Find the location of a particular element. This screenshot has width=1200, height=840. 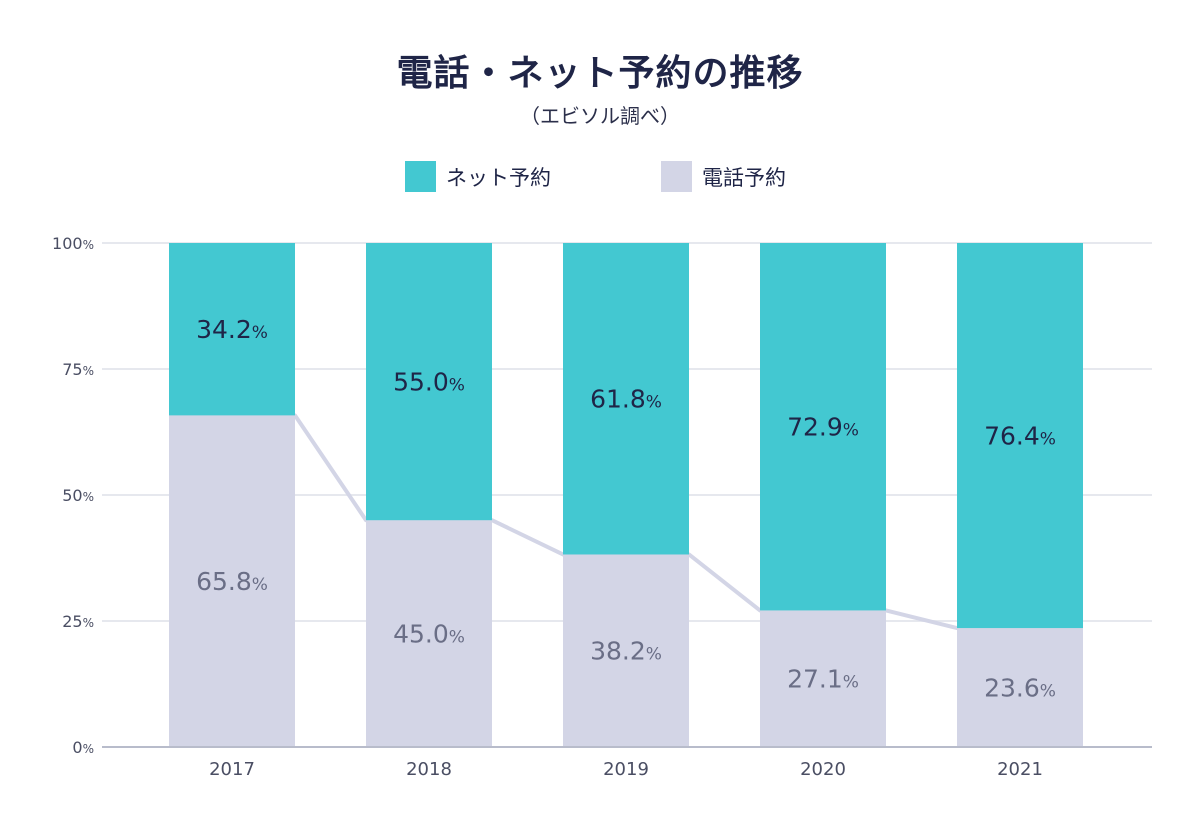

x-tick-label: 2017 is located at coordinates (232, 769).